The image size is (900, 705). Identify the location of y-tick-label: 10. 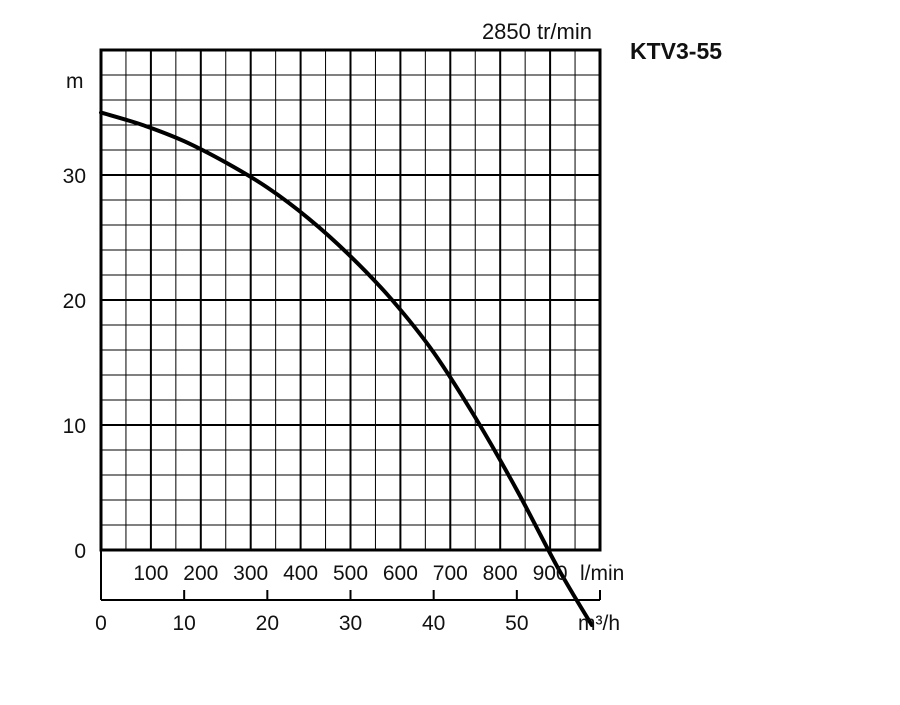
(74, 426).